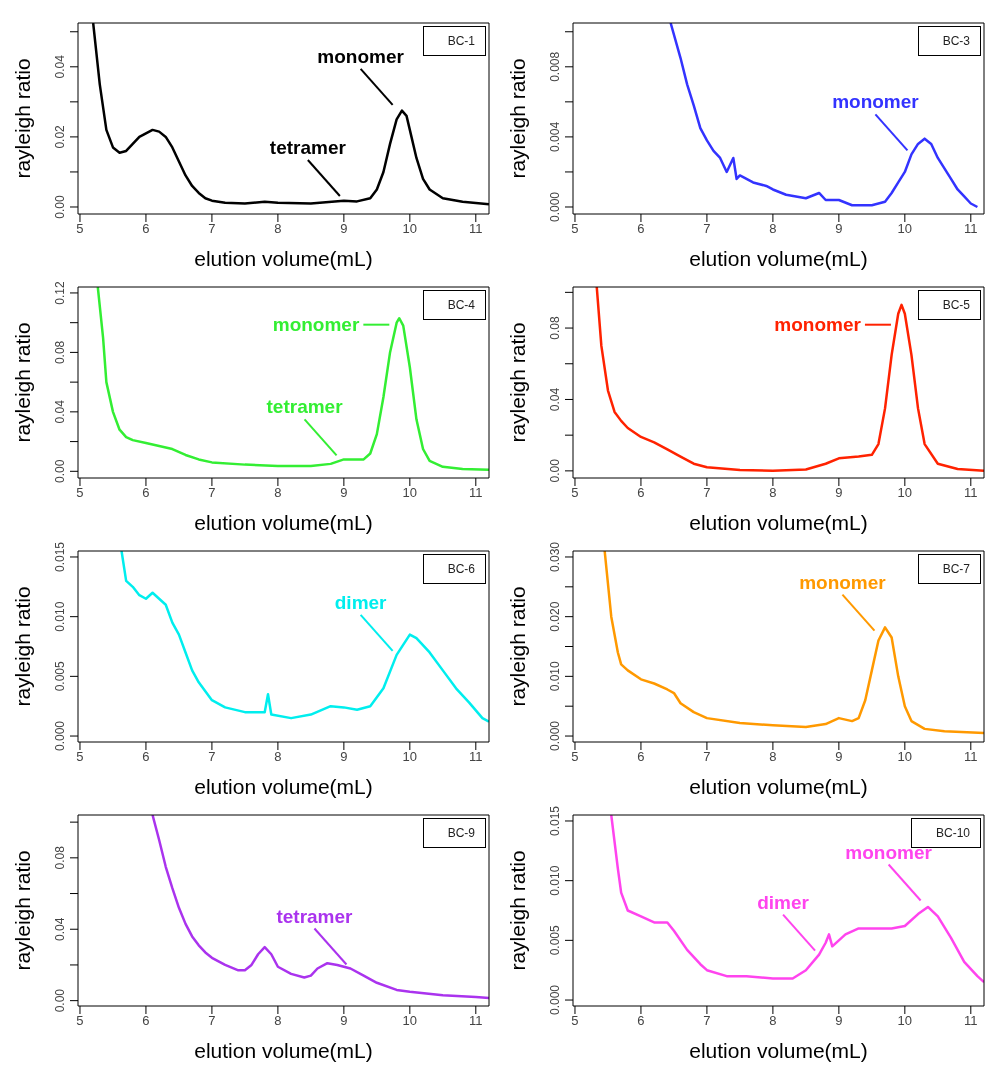 Image resolution: width=995 pixels, height=1074 pixels. Describe the element at coordinates (60, 292) in the screenshot. I see `y-tick-label: 0.12` at that location.